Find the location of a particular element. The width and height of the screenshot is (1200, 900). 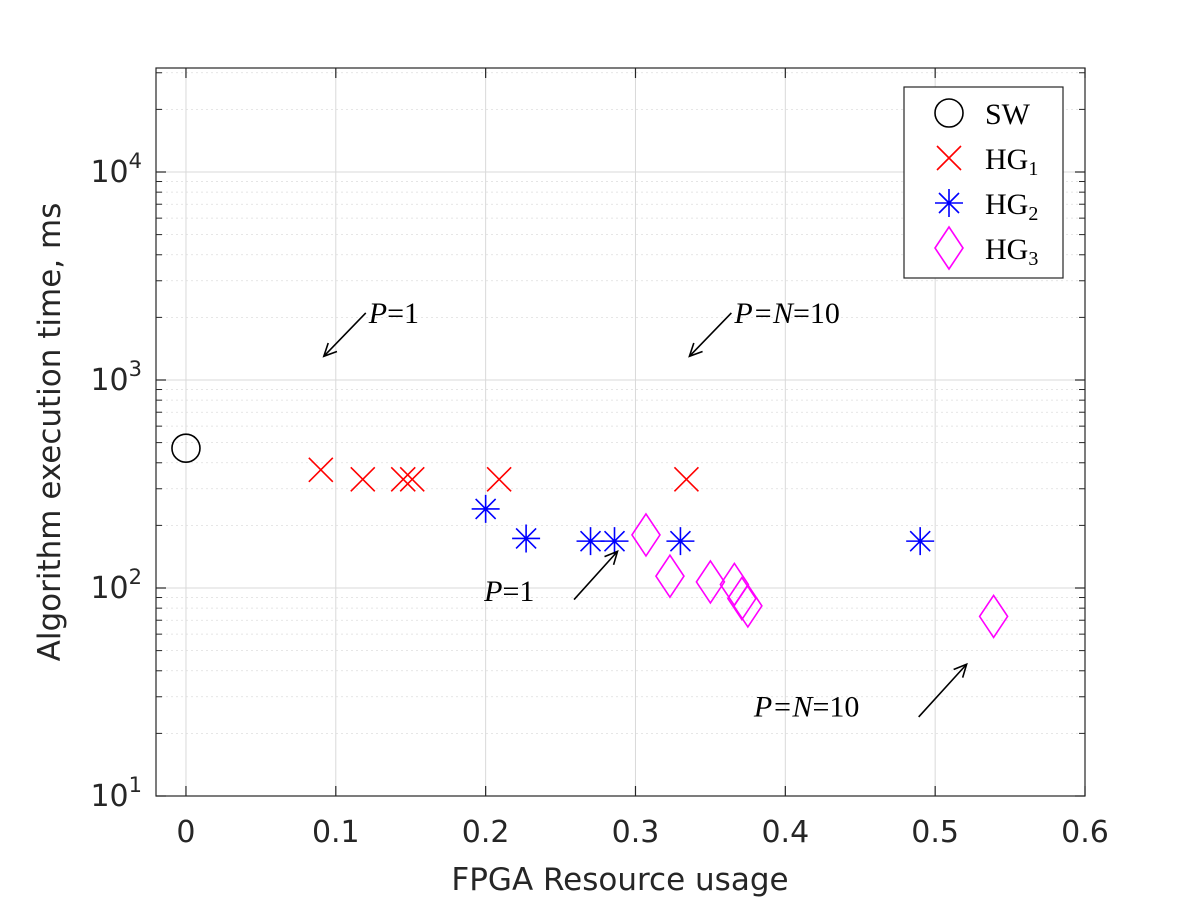

legend-label-hg2: HG2 is located at coordinates (1011, 206).